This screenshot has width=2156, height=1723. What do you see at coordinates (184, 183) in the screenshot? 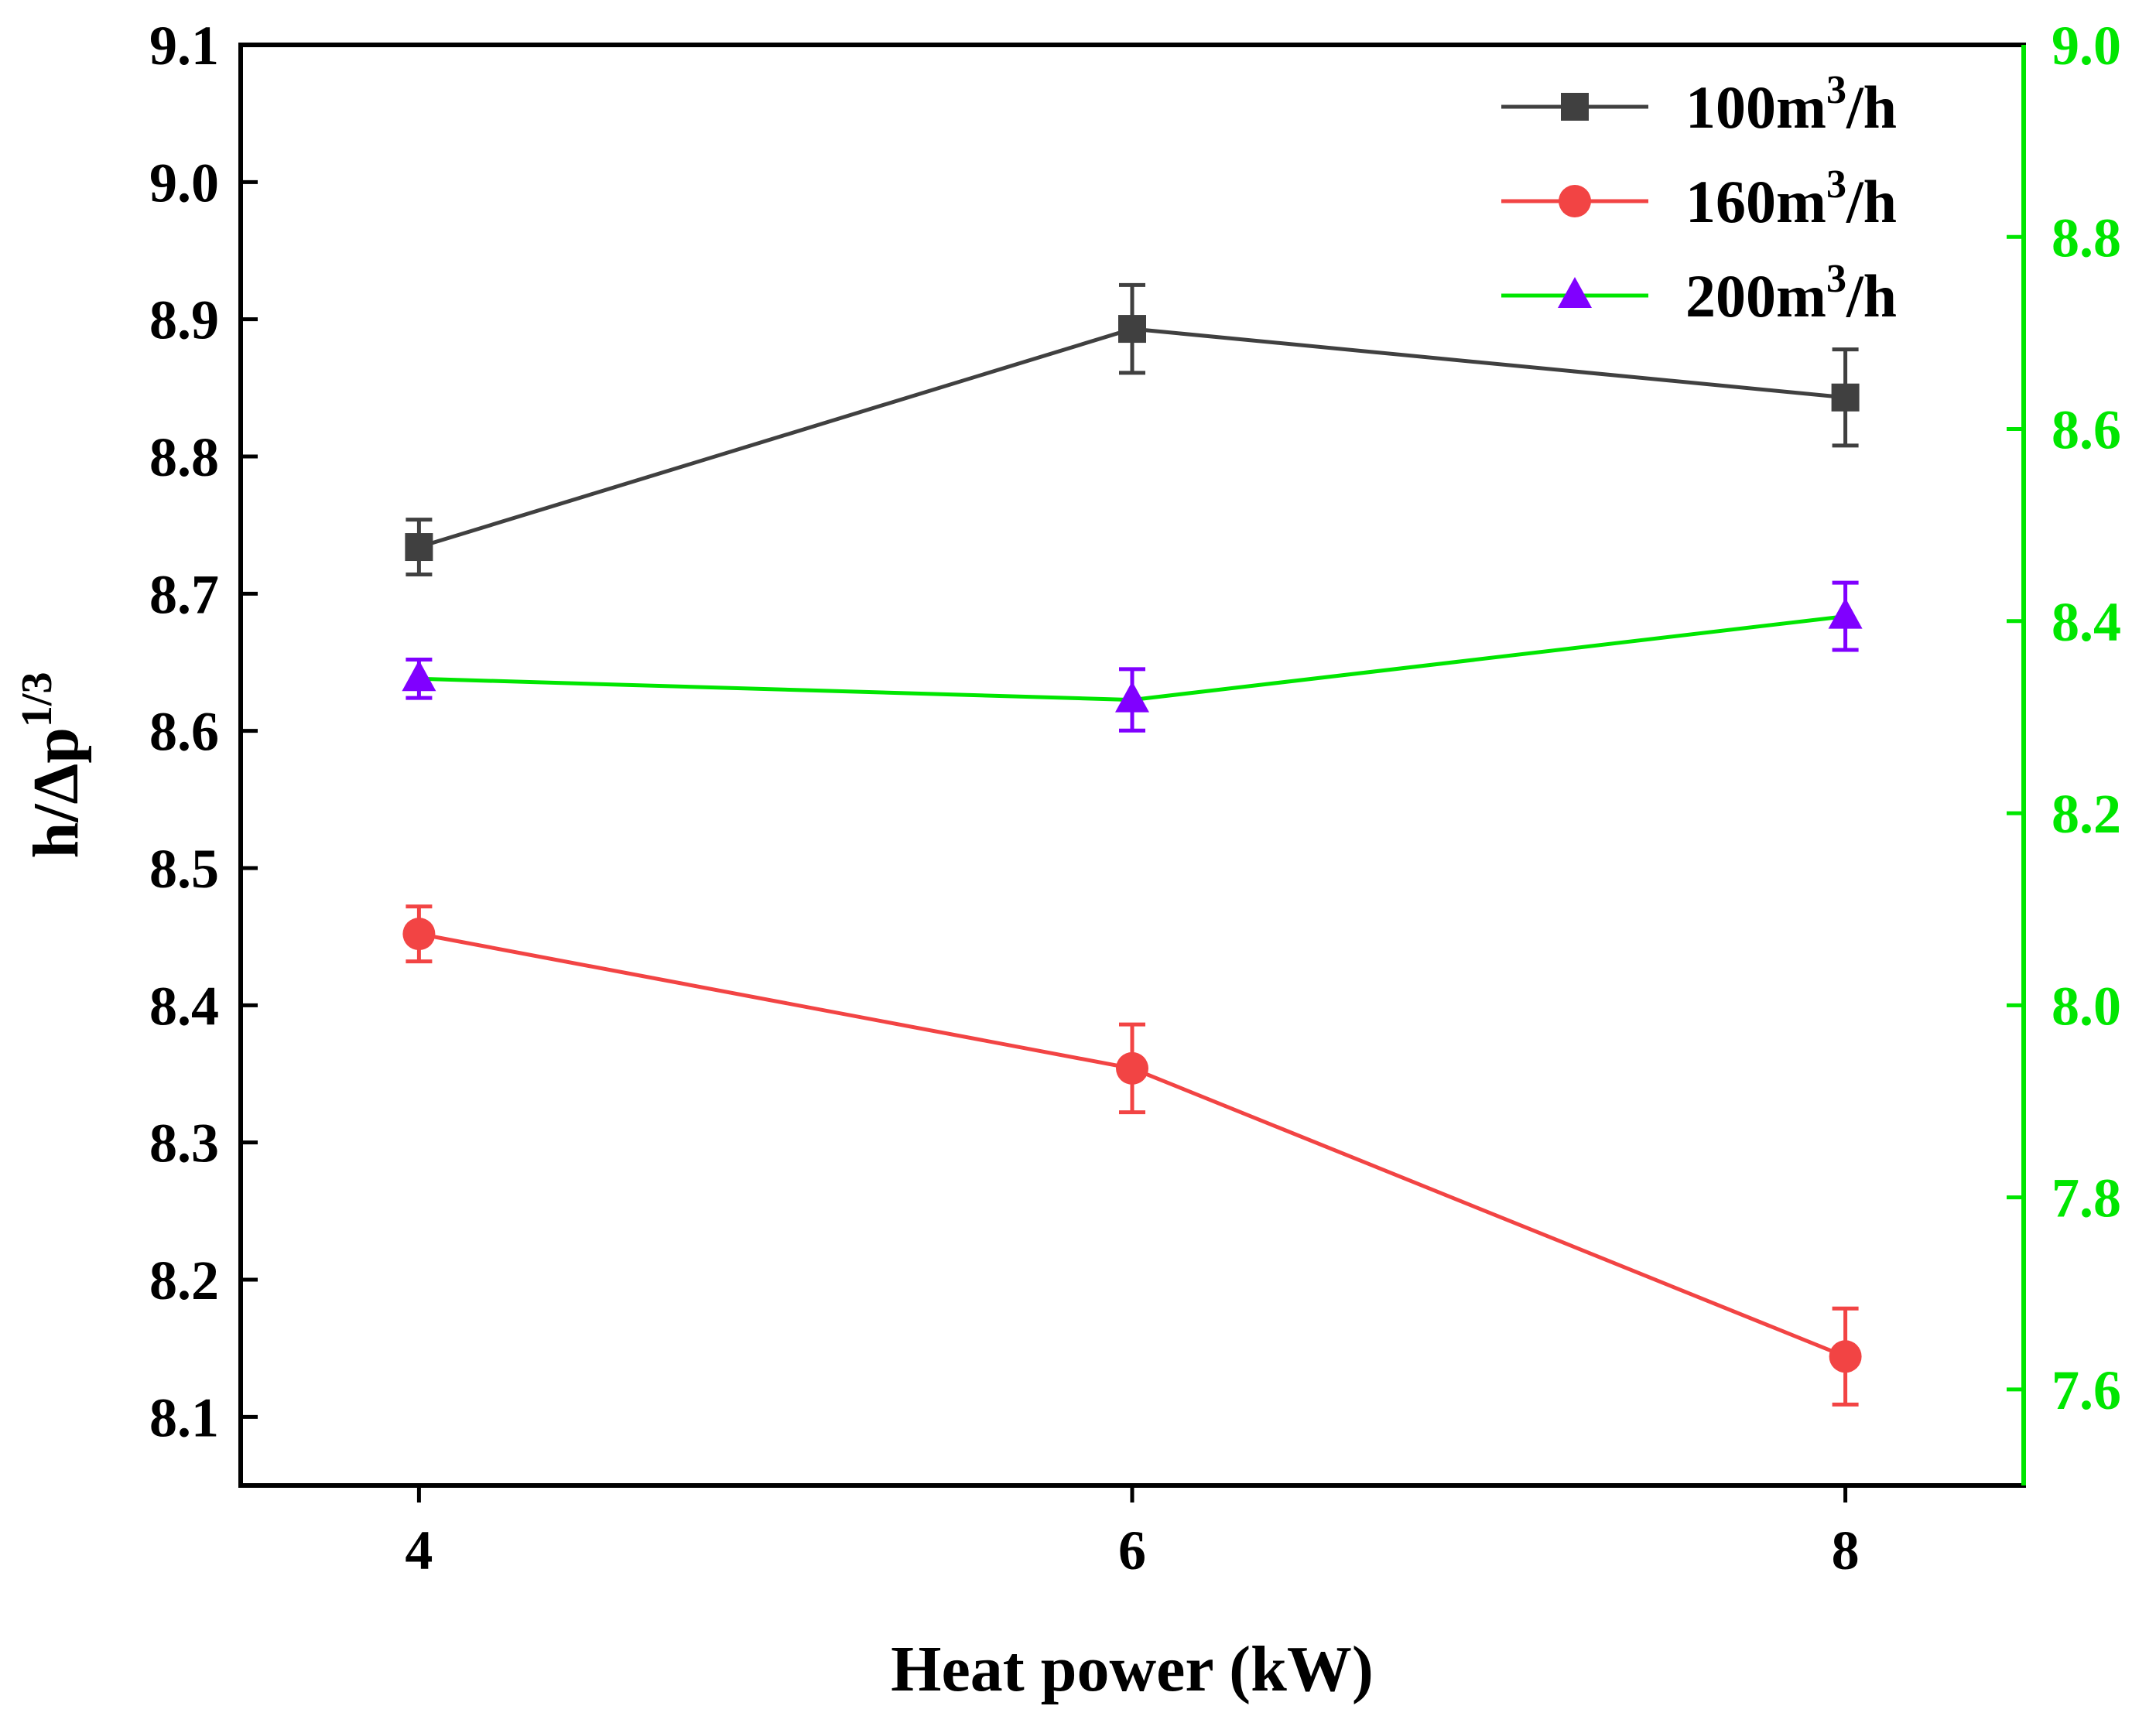
I see `left-tick-label: 9.0` at bounding box center [184, 183].